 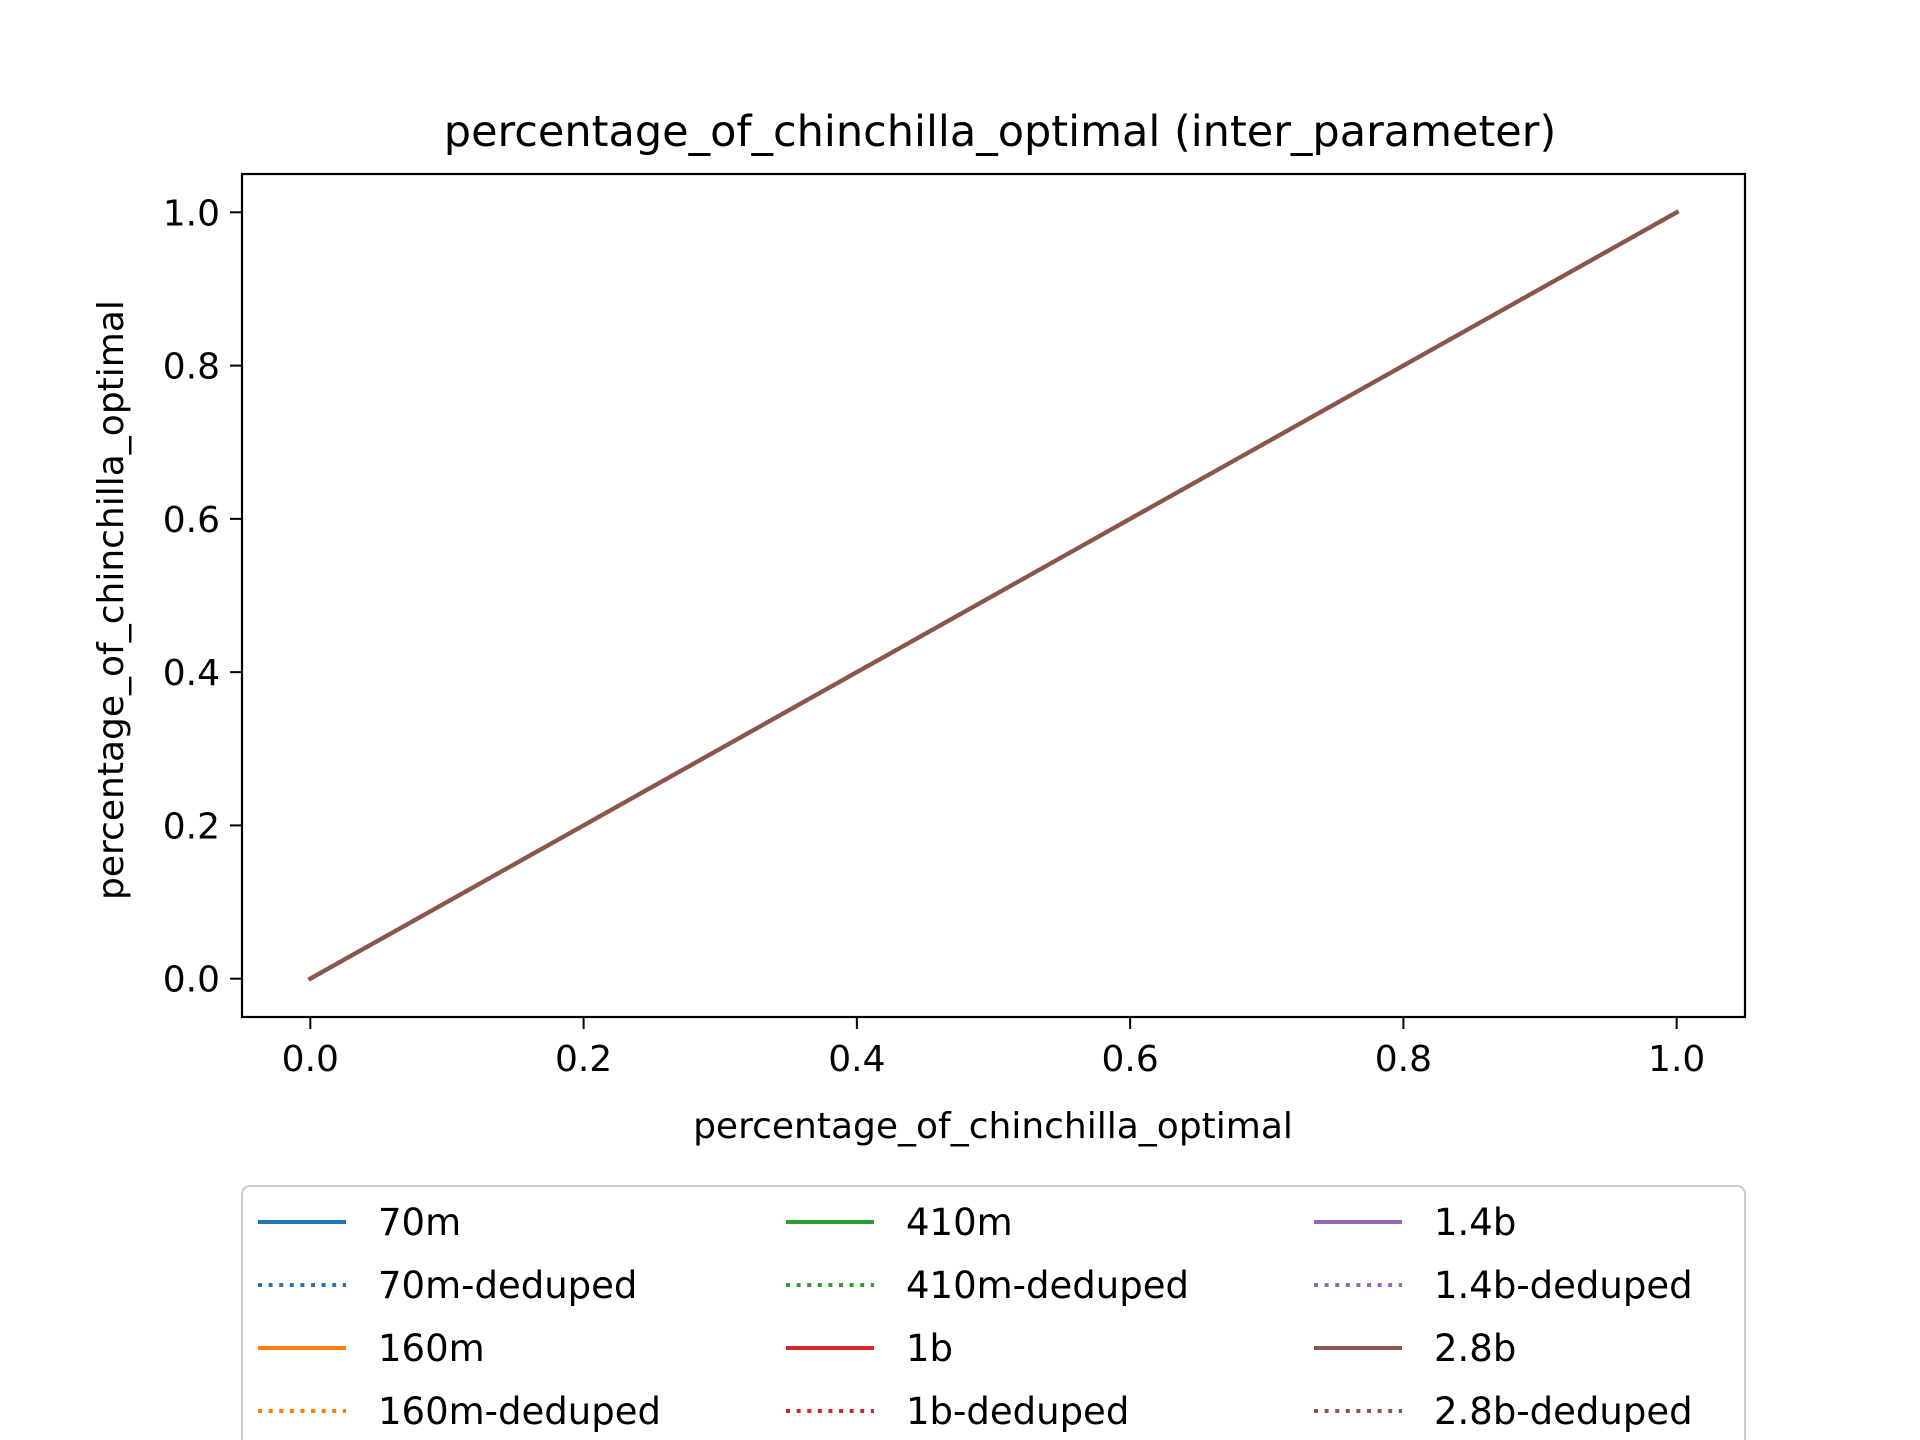 I want to click on legend-label: 160m, so click(x=431, y=1348).